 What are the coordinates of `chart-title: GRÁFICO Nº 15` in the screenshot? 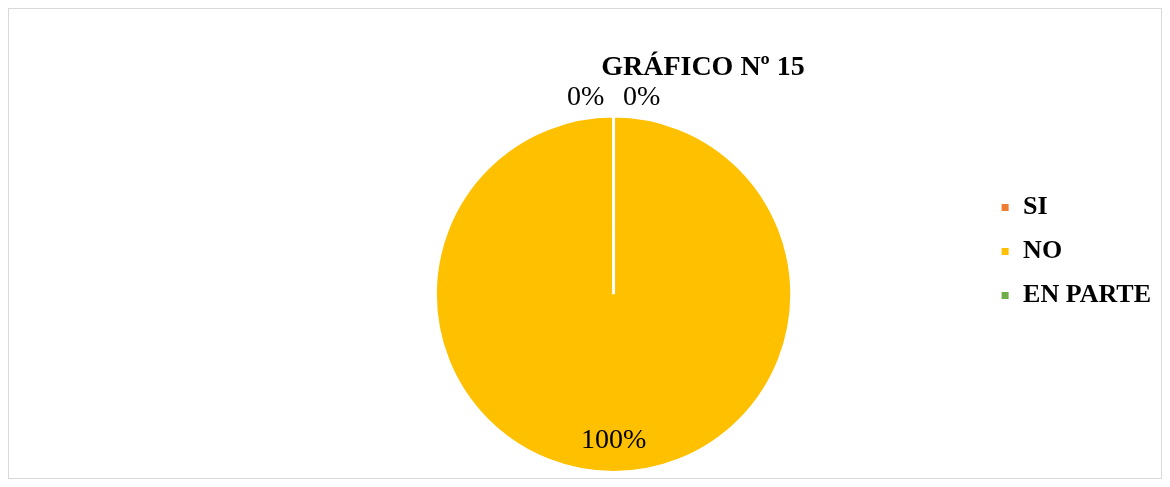 It's located at (703, 66).